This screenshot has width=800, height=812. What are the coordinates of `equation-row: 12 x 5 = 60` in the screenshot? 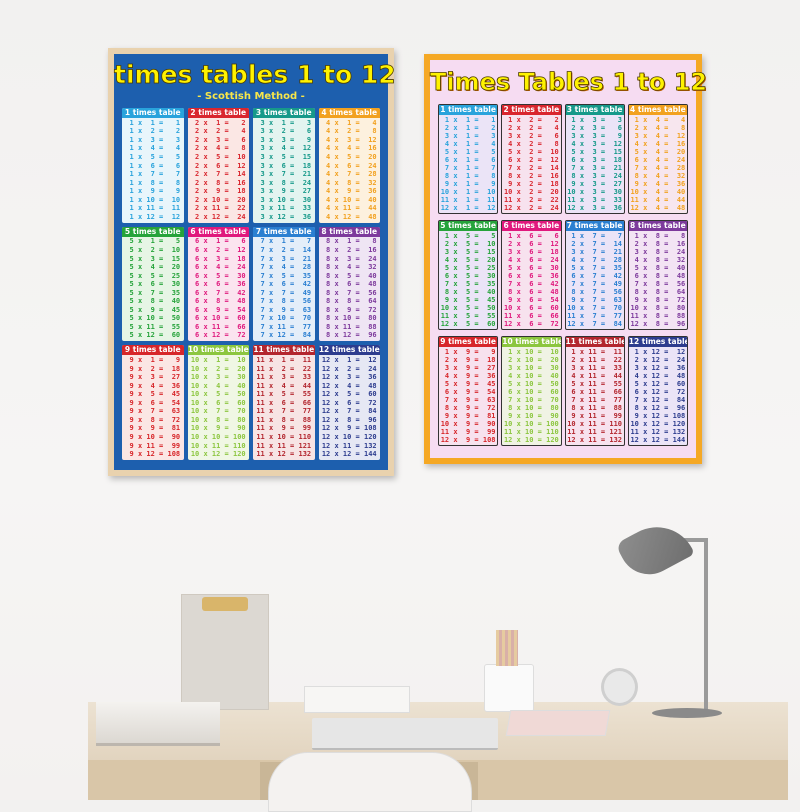 It's located at (468, 323).